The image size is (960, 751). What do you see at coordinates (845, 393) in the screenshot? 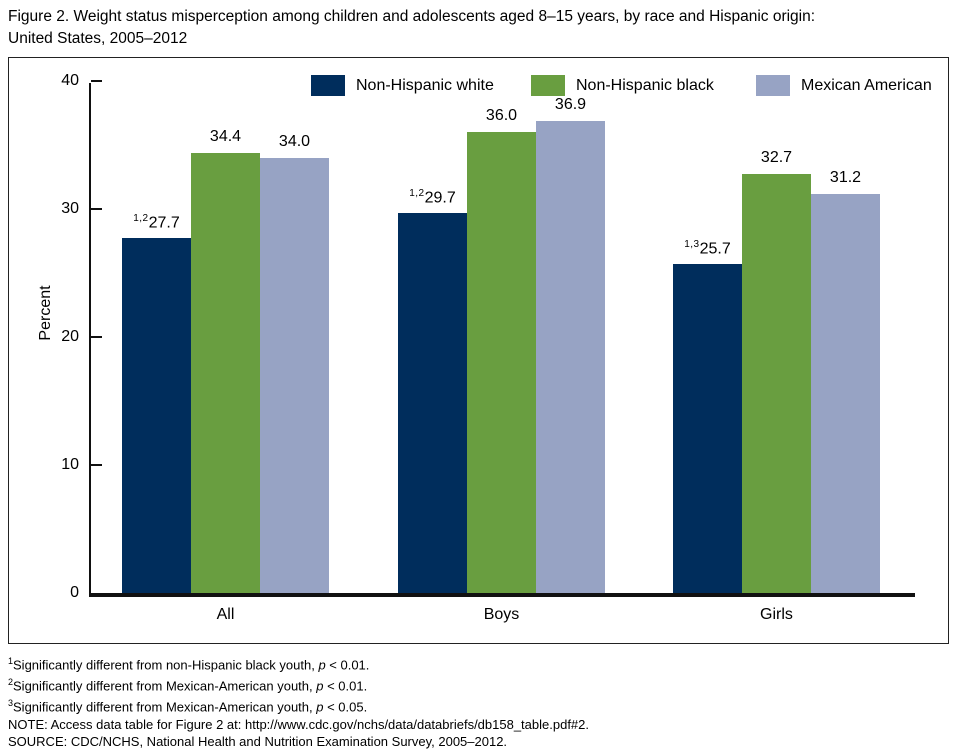
I see `bar-girls-mexican-american` at bounding box center [845, 393].